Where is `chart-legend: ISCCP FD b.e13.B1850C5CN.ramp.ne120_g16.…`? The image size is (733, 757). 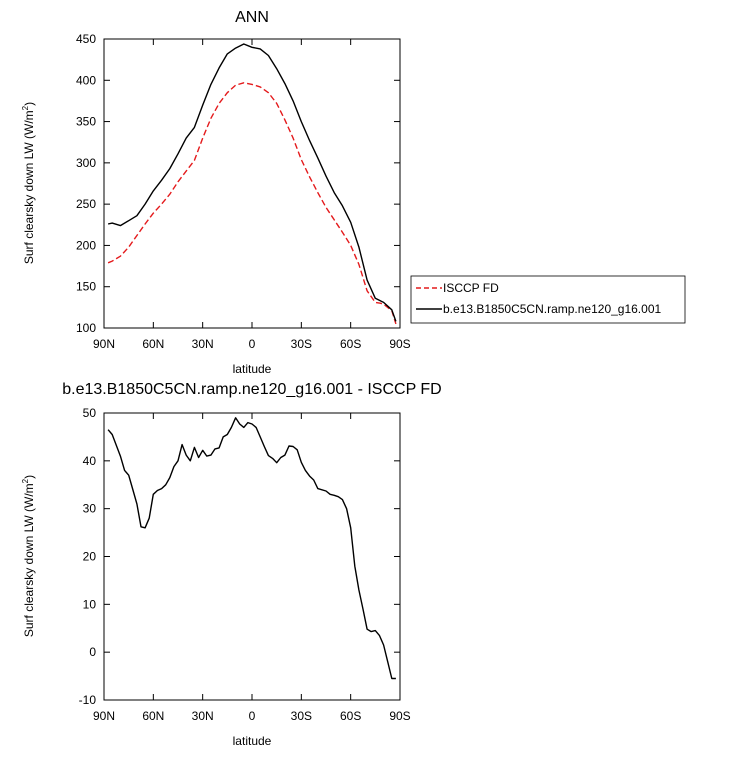
chart-legend: ISCCP FD b.e13.B1850C5CN.ramp.ne120_g16.… is located at coordinates (548, 299).